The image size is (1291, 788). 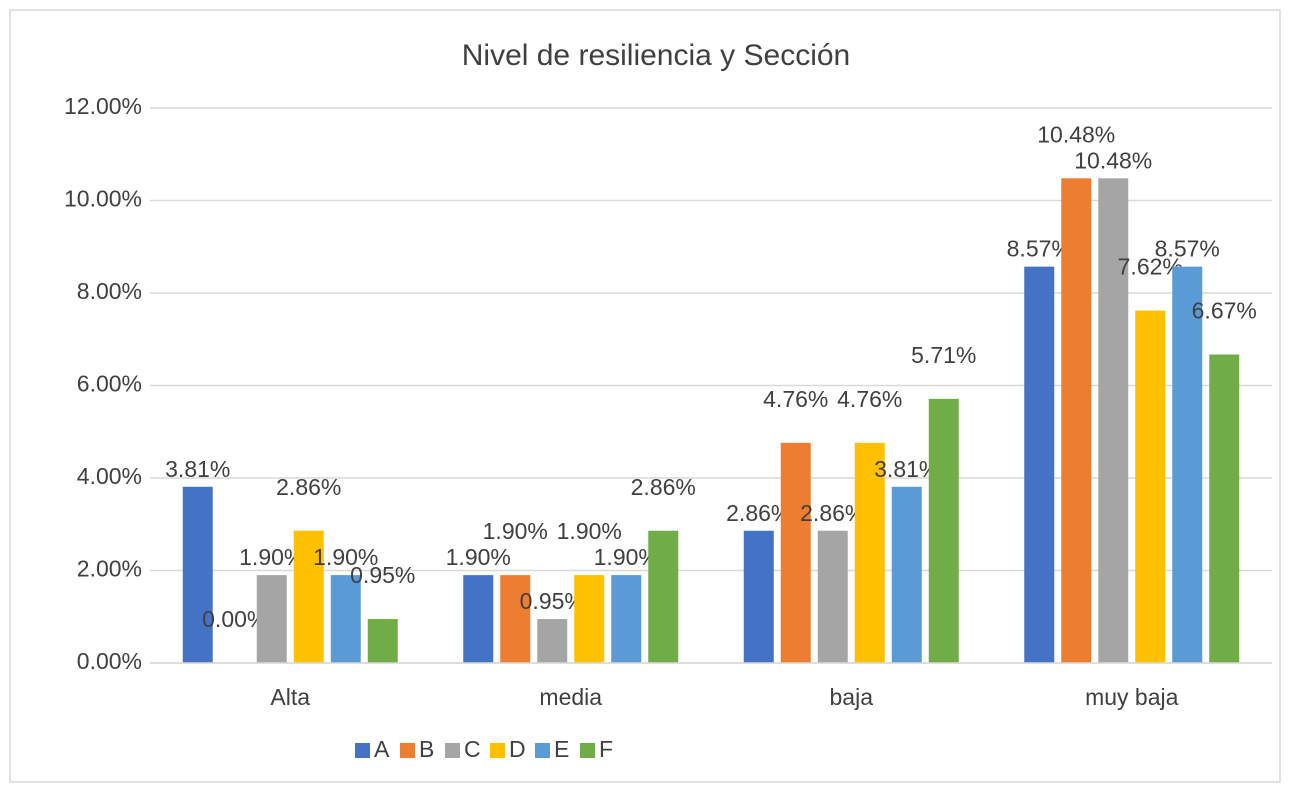 What do you see at coordinates (109, 291) in the screenshot?
I see `y-tick-label: 8.00%` at bounding box center [109, 291].